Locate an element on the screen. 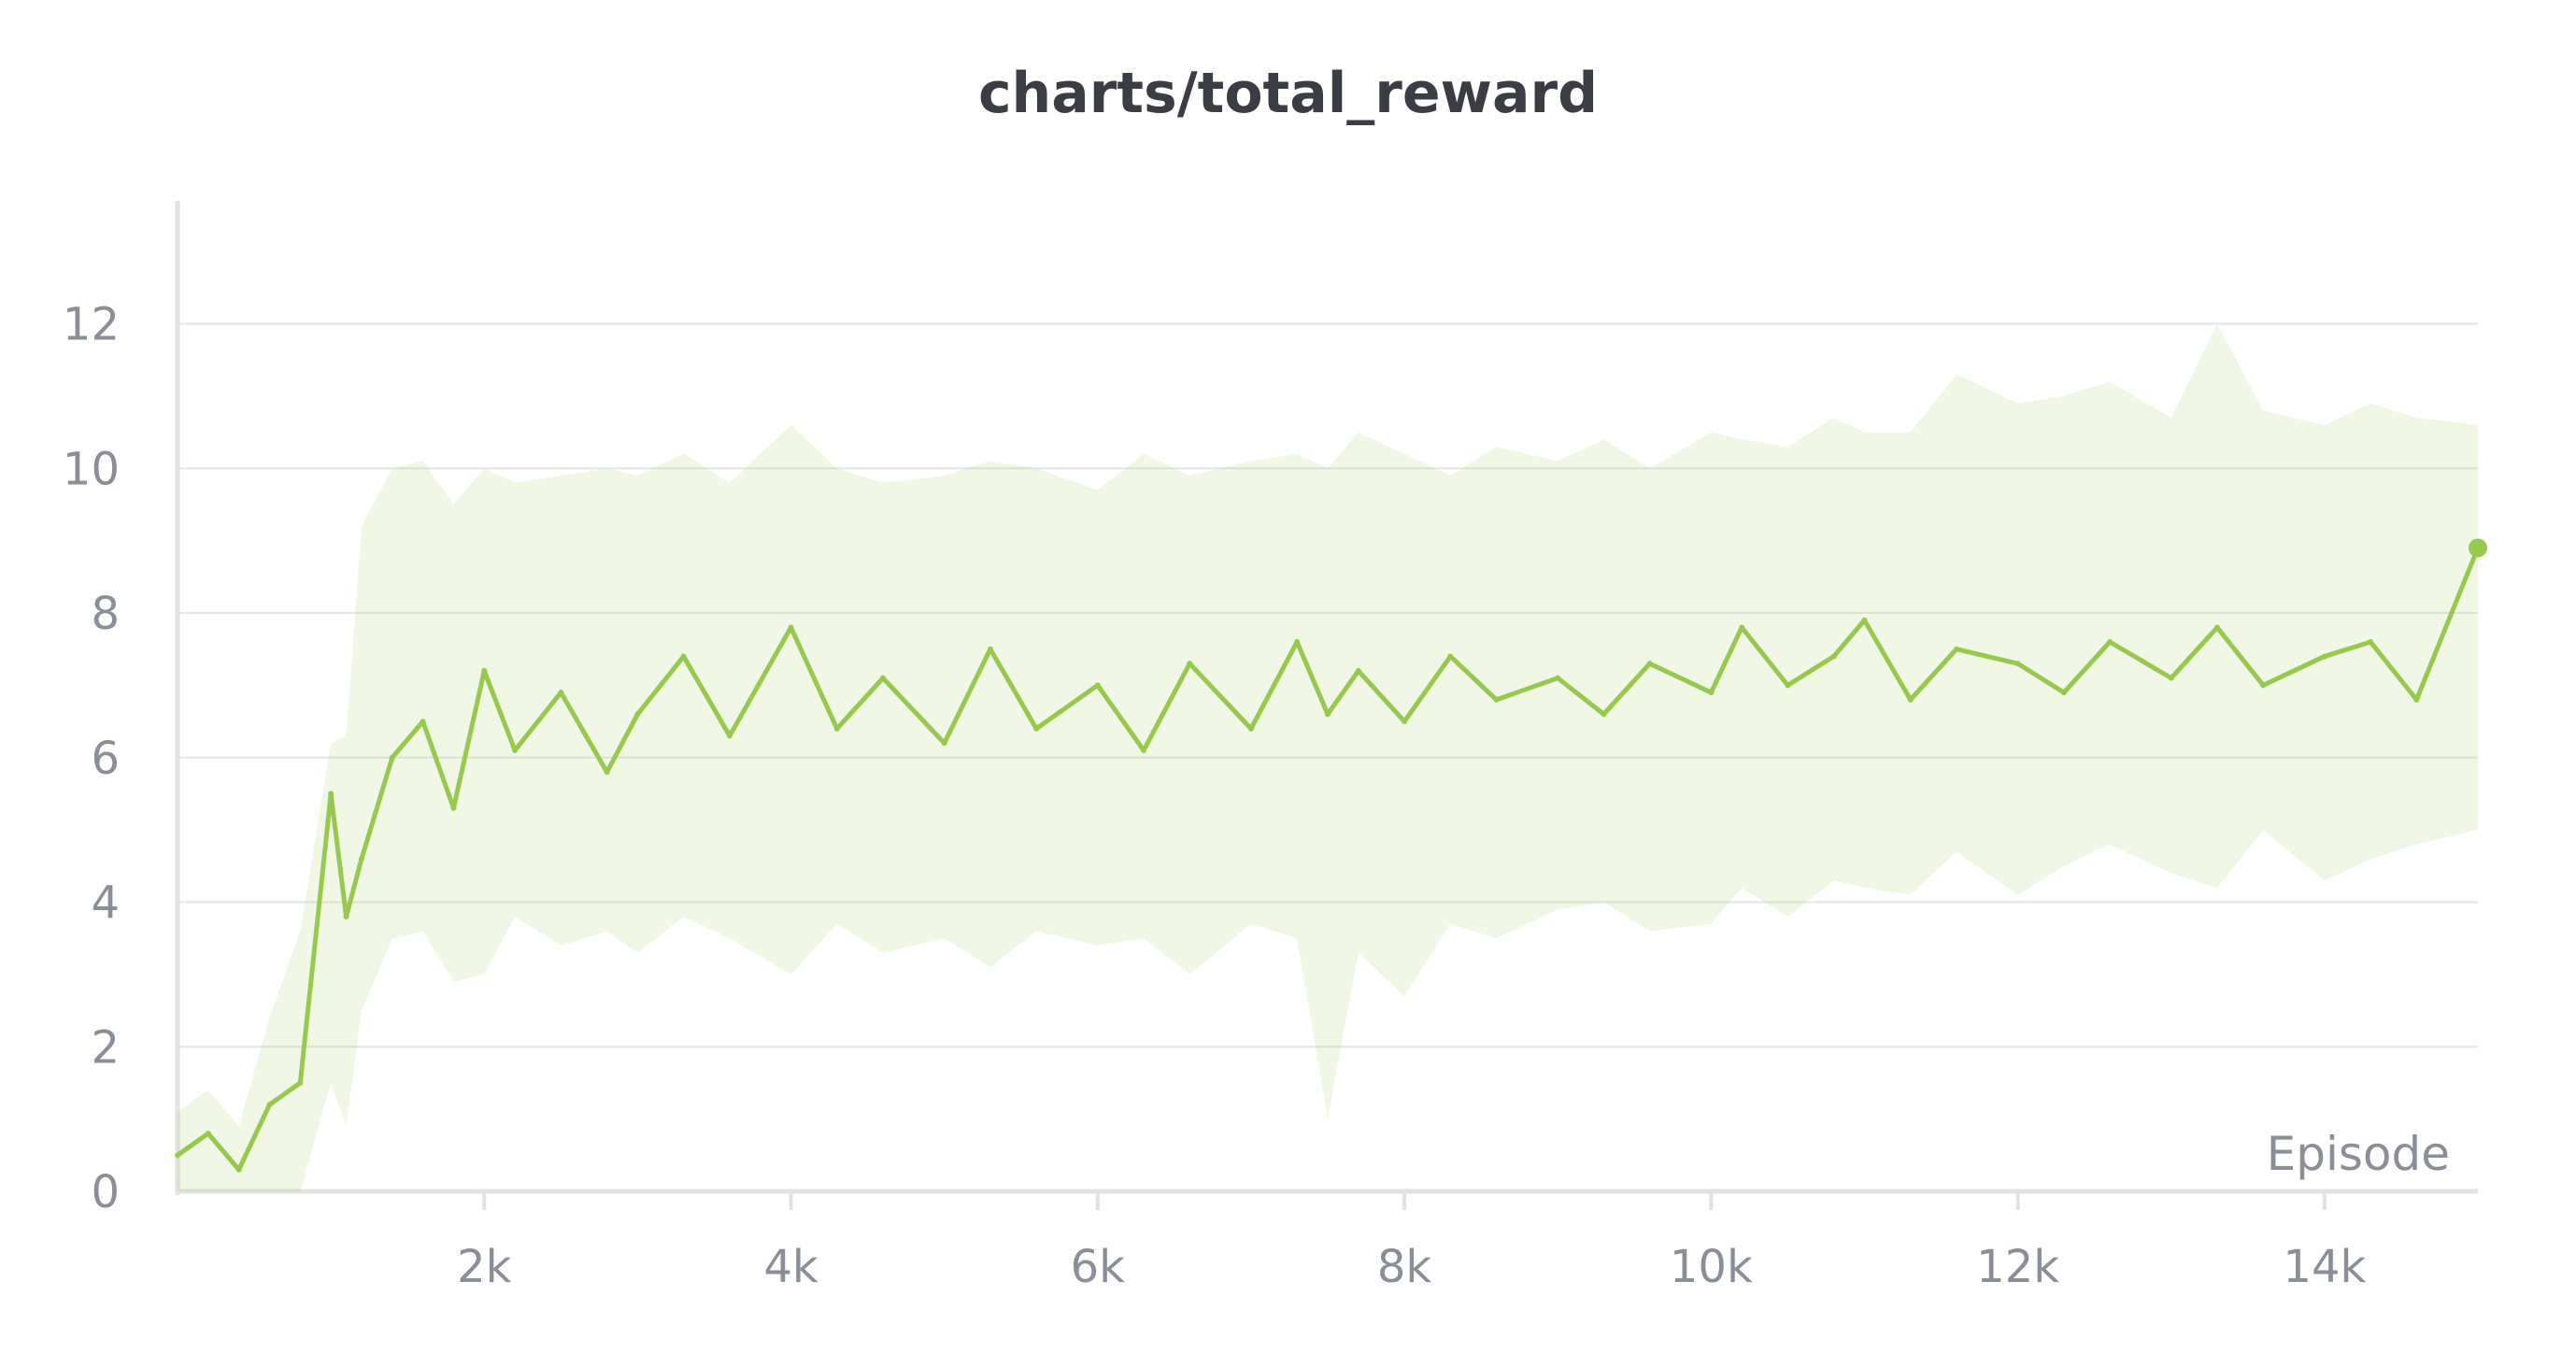  x-tick-label: 10k is located at coordinates (1711, 1267).